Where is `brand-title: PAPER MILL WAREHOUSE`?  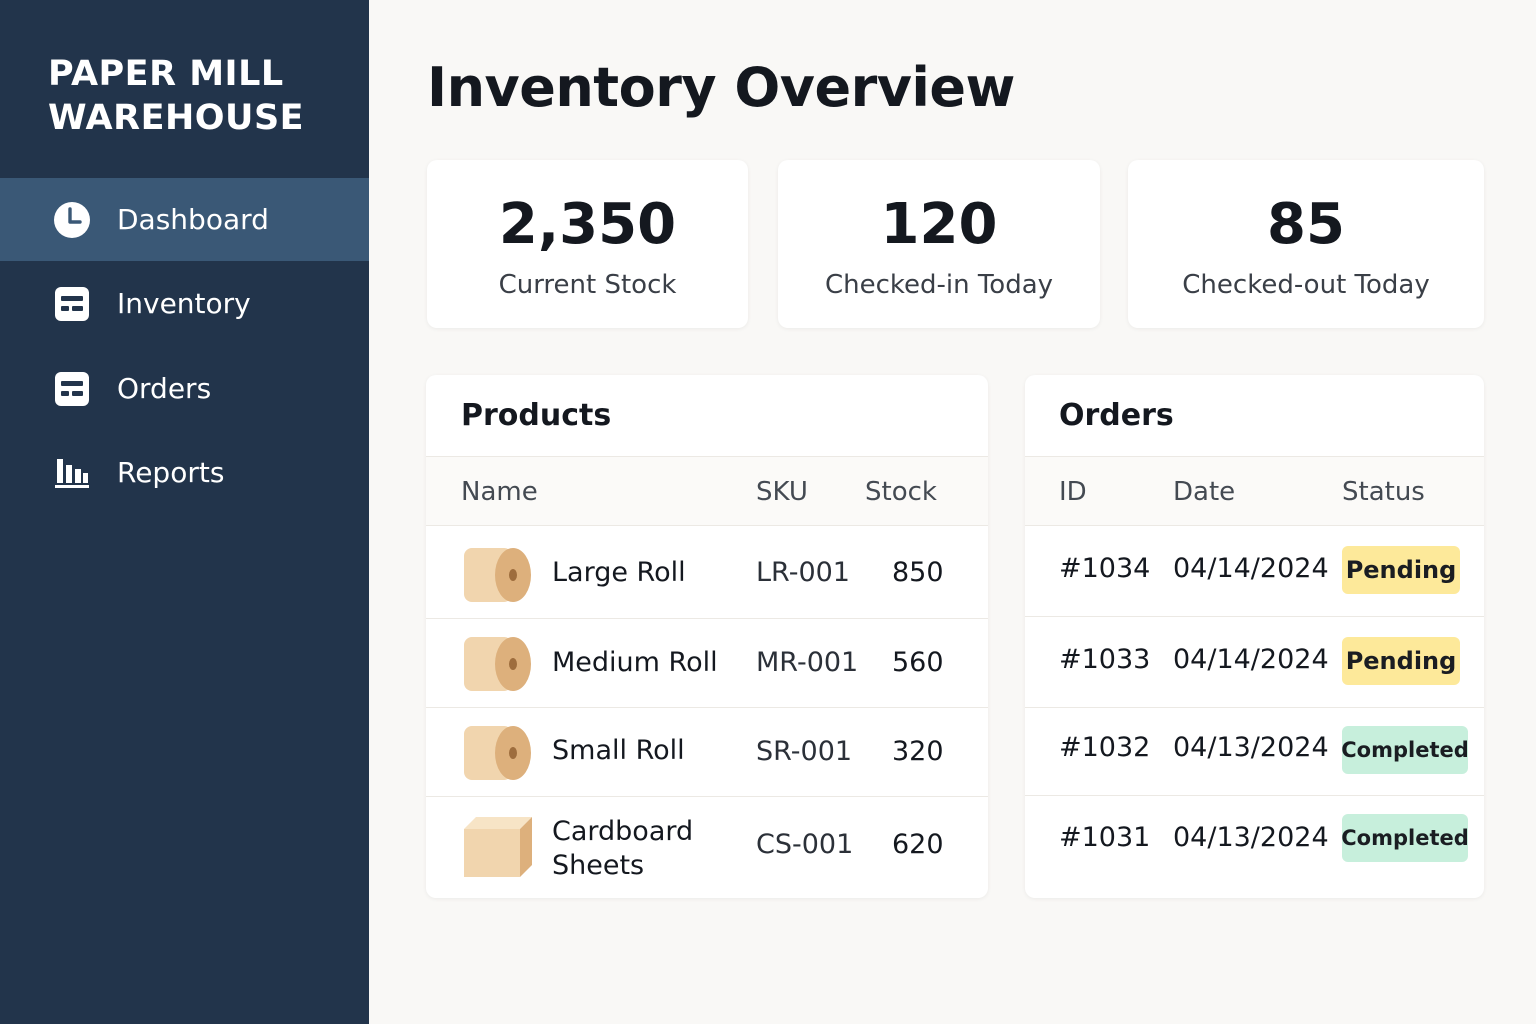 brand-title: PAPER MILL WAREHOUSE is located at coordinates (198, 96).